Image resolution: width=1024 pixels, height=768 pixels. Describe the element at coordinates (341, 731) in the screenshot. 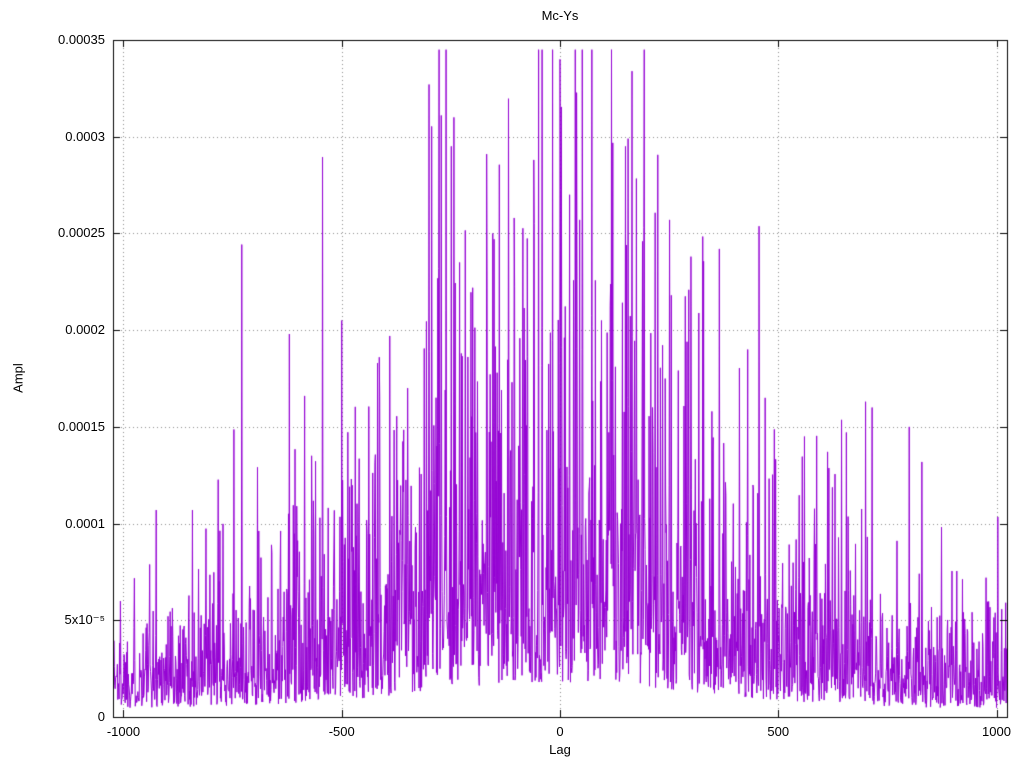

I see `x-tick-label: -500` at that location.